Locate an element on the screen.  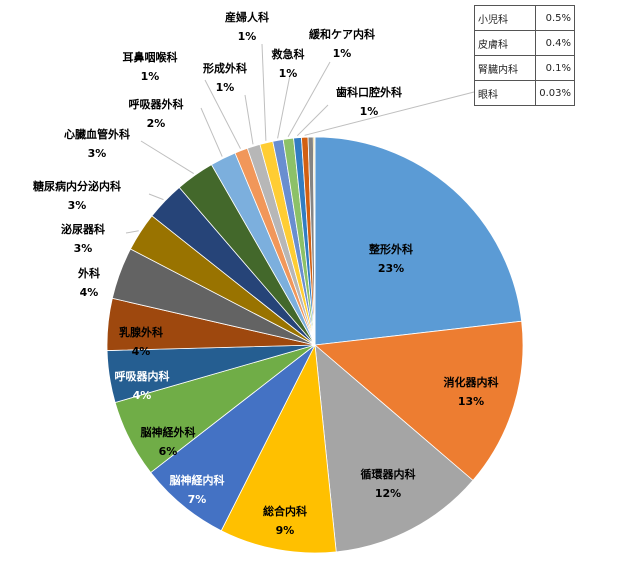
slice-label-name: 脳神経内科 is located at coordinates (197, 480).